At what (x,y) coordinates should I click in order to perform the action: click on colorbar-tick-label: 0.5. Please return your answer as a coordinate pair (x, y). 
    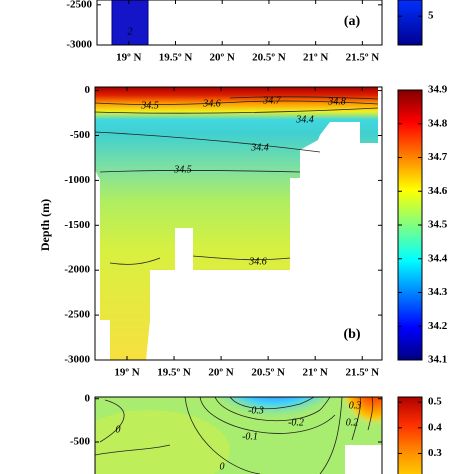
    Looking at the image, I should click on (435, 402).